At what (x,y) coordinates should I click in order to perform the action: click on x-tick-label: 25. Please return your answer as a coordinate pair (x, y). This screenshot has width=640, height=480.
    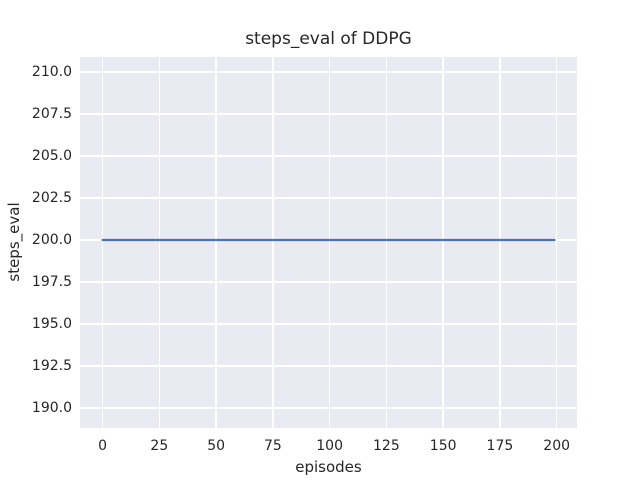
    Looking at the image, I should click on (159, 446).